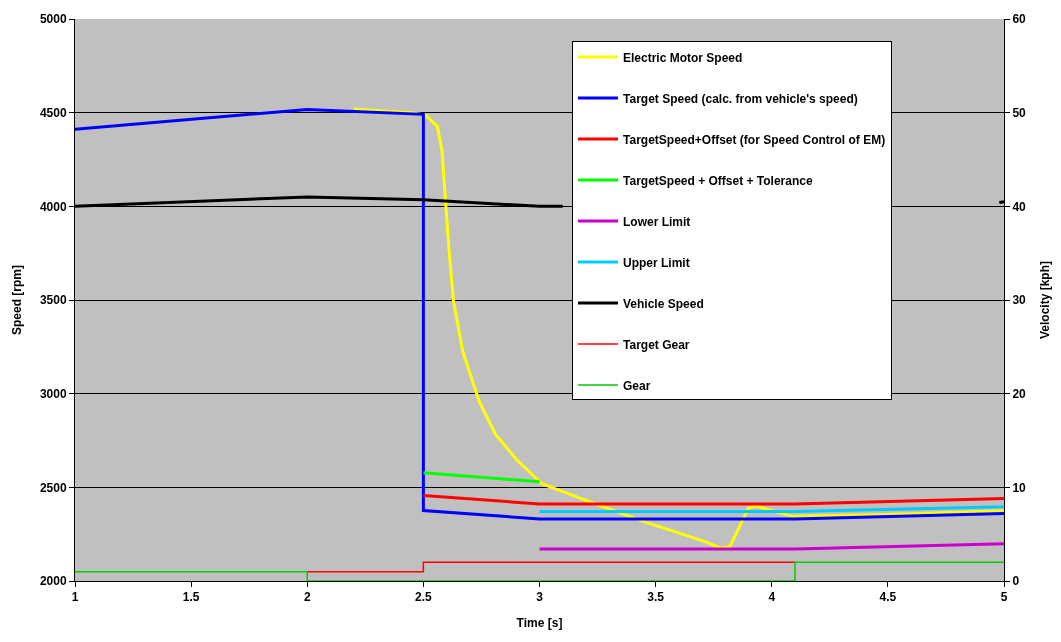  I want to click on x-tick-label: 4.5, so click(888, 597).